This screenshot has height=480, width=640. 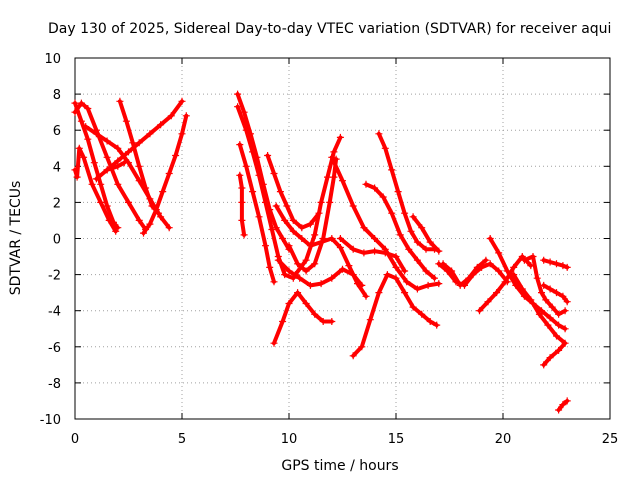 What do you see at coordinates (57, 95) in the screenshot?
I see `y-tick-label: 8` at bounding box center [57, 95].